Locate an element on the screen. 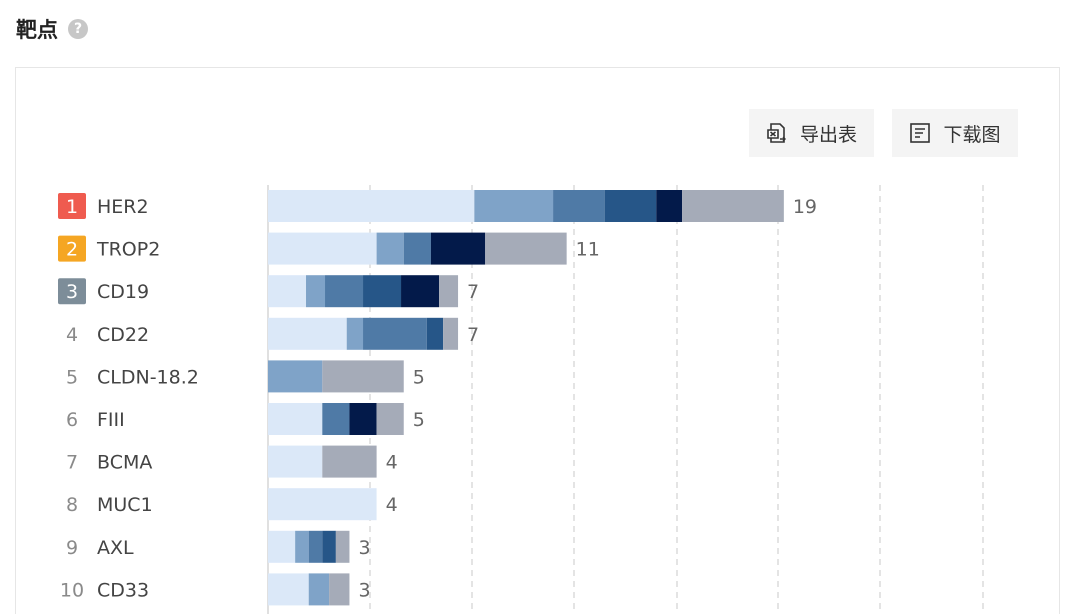  bar-total-label: 19 is located at coordinates (805, 207).